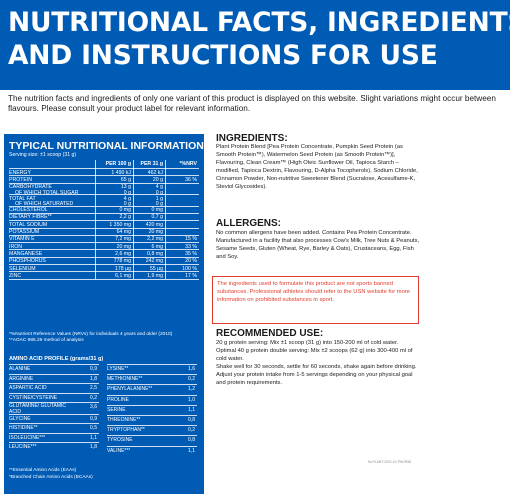  Describe the element at coordinates (106, 146) in the screenshot. I see `nutrition-title: TYPICAL NUTRITIONAL INFORMATION` at that location.